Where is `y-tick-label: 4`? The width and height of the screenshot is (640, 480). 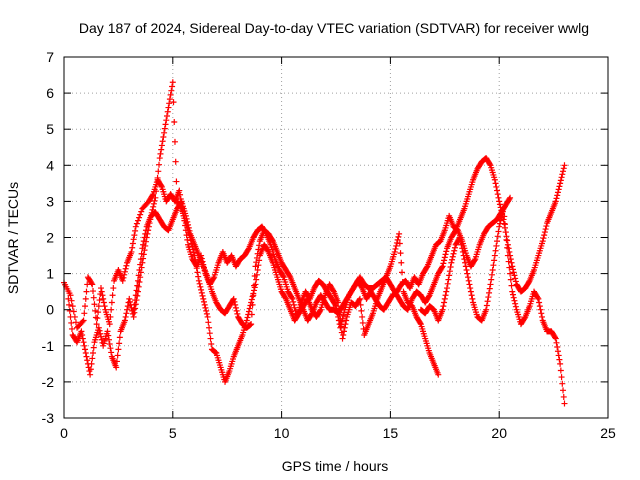 y-tick-label: 4 is located at coordinates (50, 165).